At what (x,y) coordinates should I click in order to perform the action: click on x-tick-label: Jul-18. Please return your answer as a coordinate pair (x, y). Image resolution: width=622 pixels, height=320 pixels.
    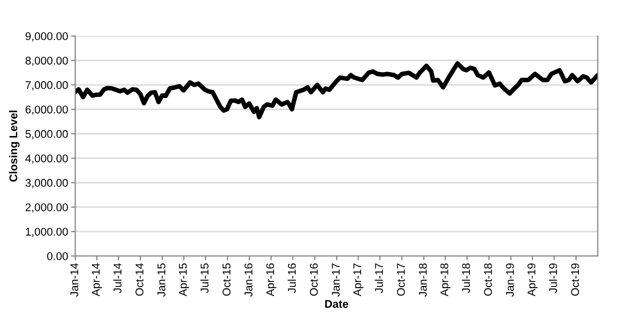
    Looking at the image, I should click on (466, 278).